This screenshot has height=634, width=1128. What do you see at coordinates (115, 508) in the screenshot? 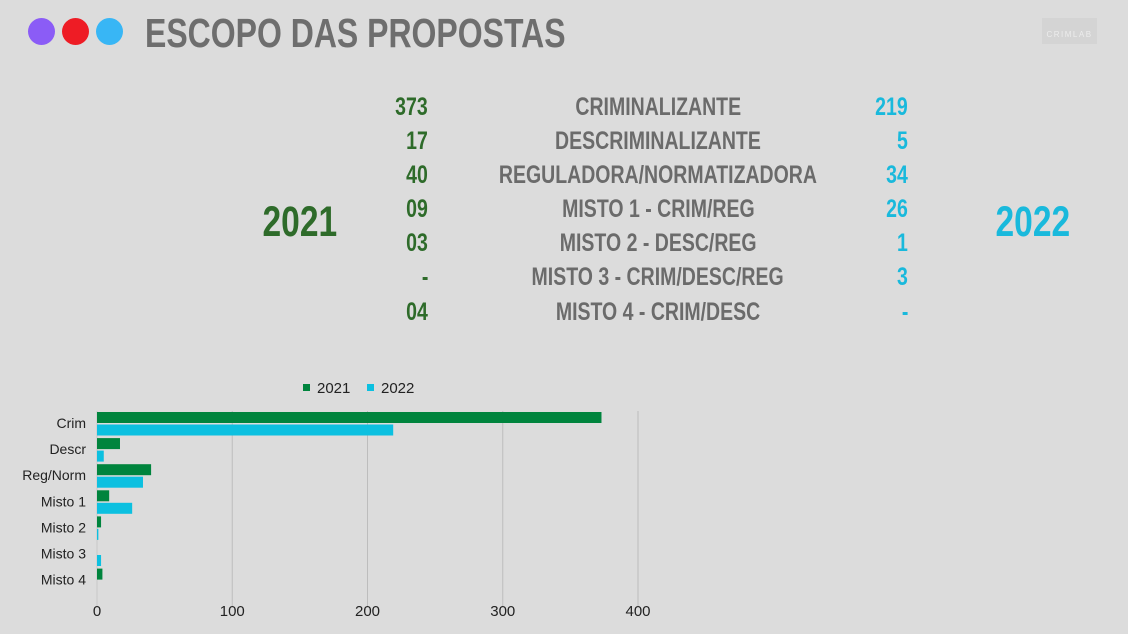
I see `bar-2022-Misto 1` at bounding box center [115, 508].